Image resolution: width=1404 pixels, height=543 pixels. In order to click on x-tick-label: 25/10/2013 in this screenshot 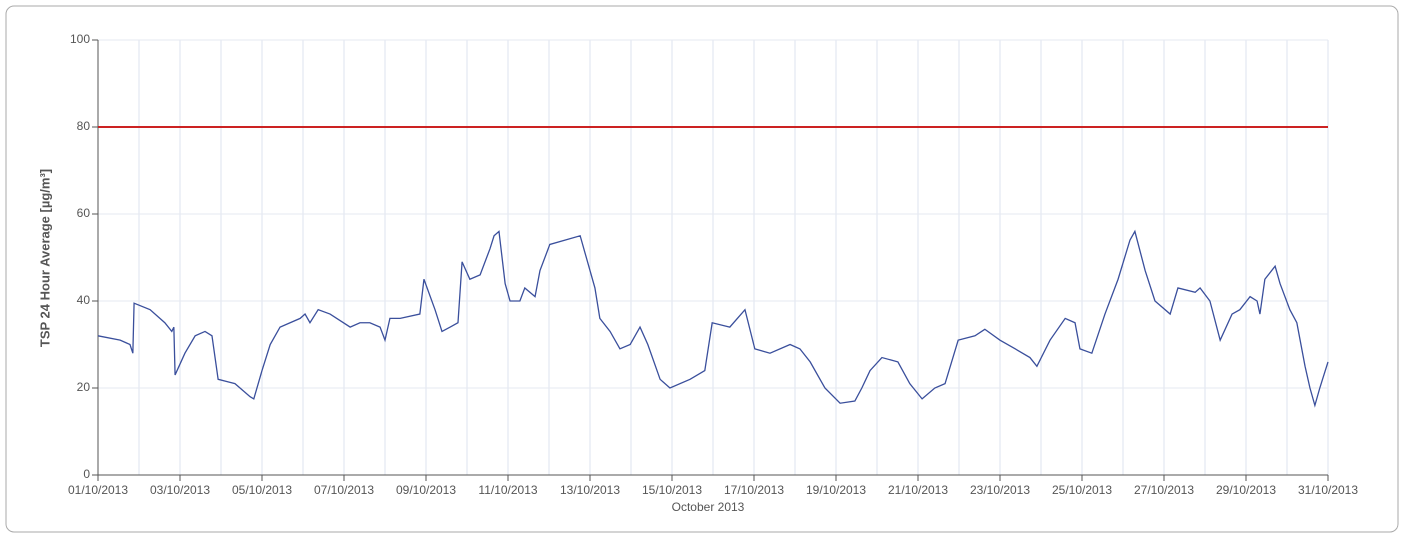, I will do `click(1082, 490)`.